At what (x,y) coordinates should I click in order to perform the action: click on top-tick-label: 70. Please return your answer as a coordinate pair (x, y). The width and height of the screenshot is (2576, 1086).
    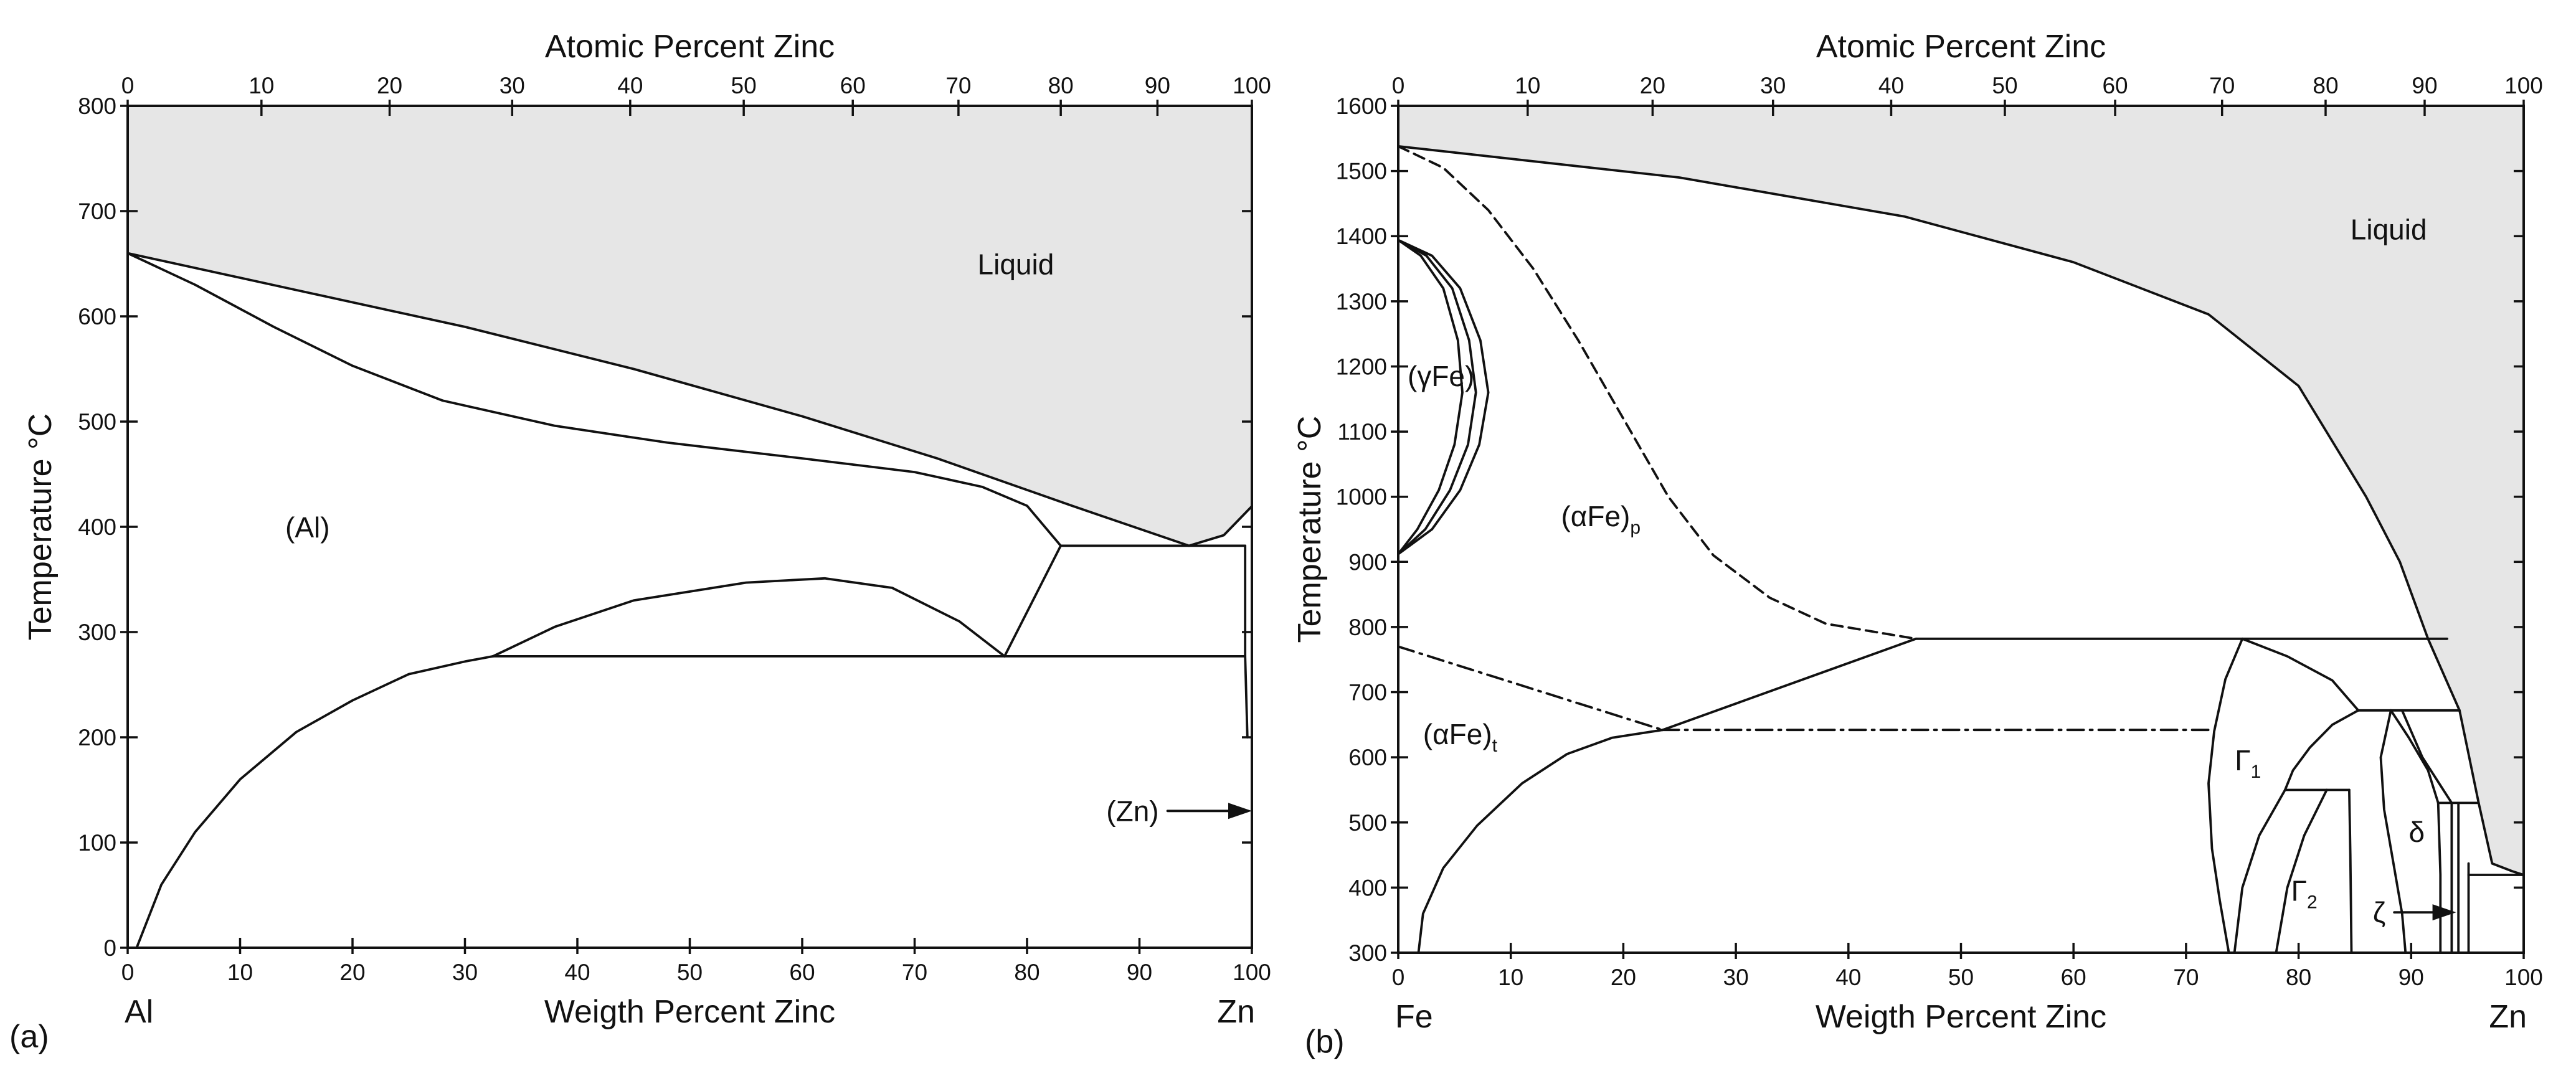
    Looking at the image, I should click on (2222, 85).